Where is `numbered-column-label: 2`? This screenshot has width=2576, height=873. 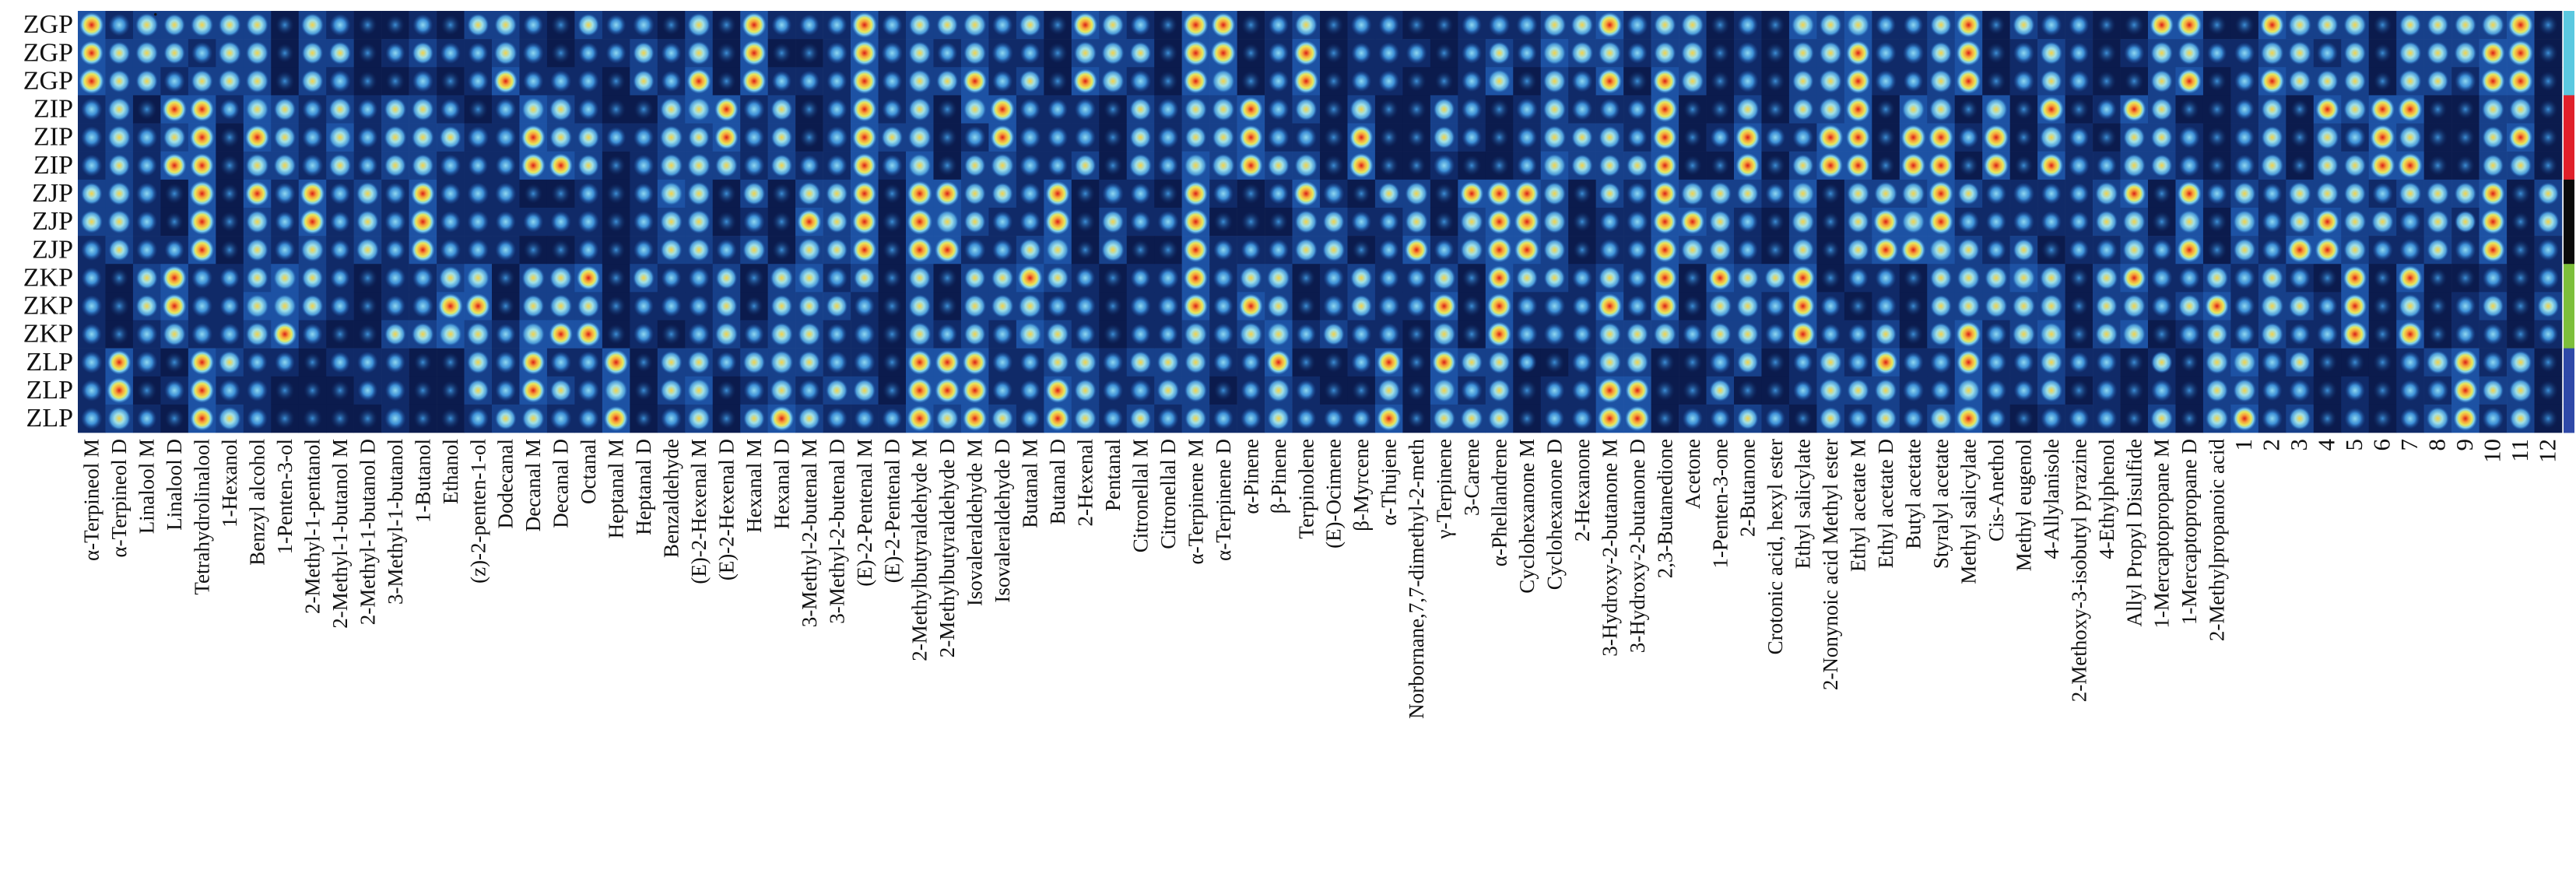
numbered-column-label: 2 is located at coordinates (2272, 445).